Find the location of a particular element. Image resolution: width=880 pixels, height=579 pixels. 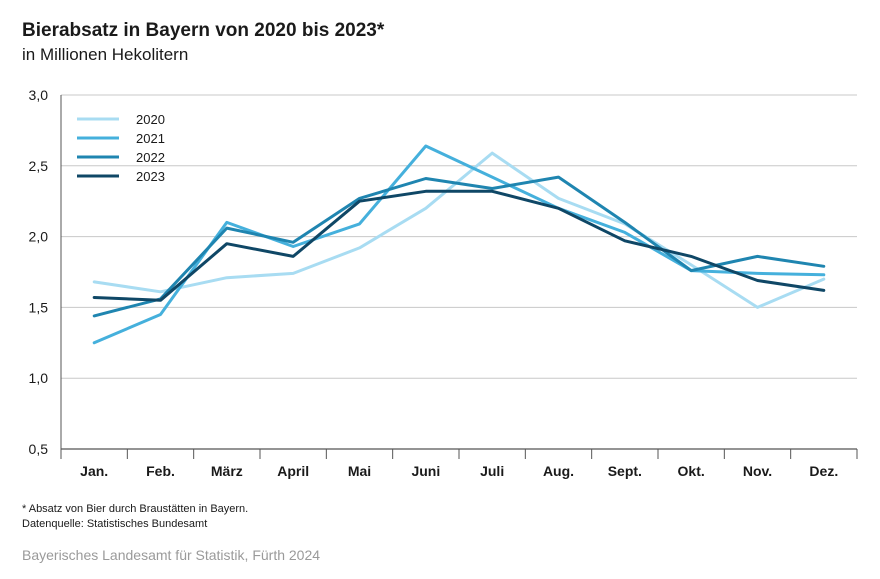

x-tick-label: Jan. is located at coordinates (94, 471).